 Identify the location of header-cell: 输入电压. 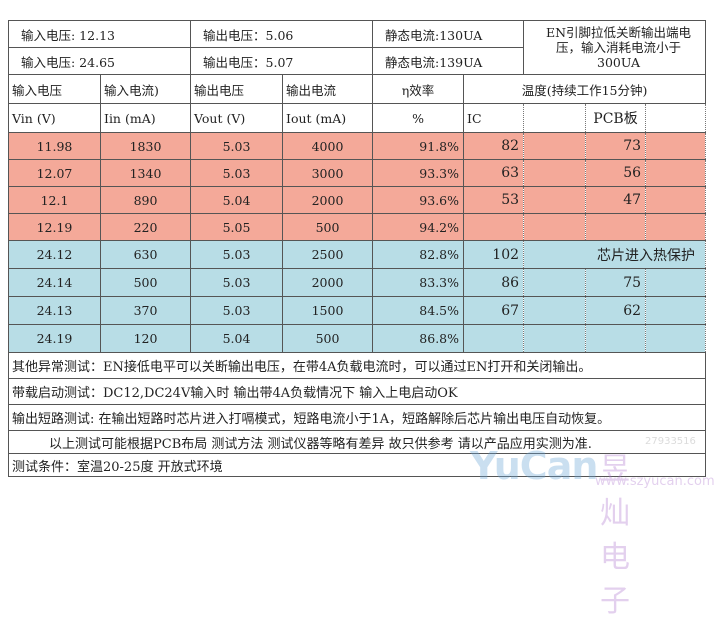
(54, 89).